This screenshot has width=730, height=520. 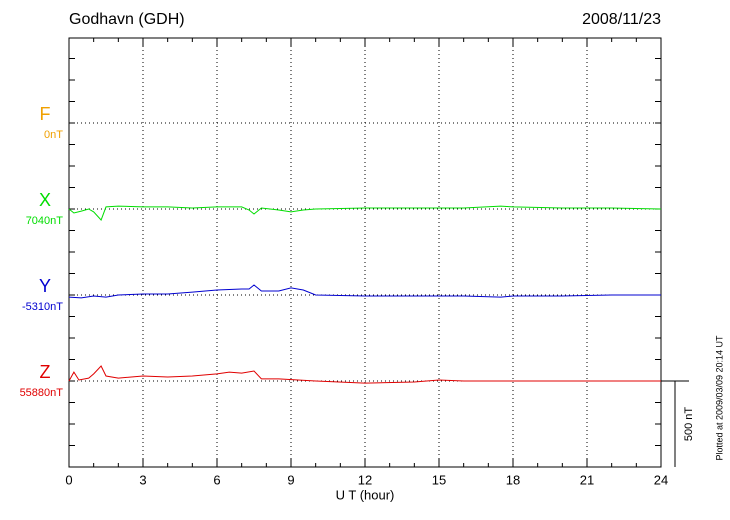 I want to click on baseline-label: 7040nT, so click(x=45, y=221).